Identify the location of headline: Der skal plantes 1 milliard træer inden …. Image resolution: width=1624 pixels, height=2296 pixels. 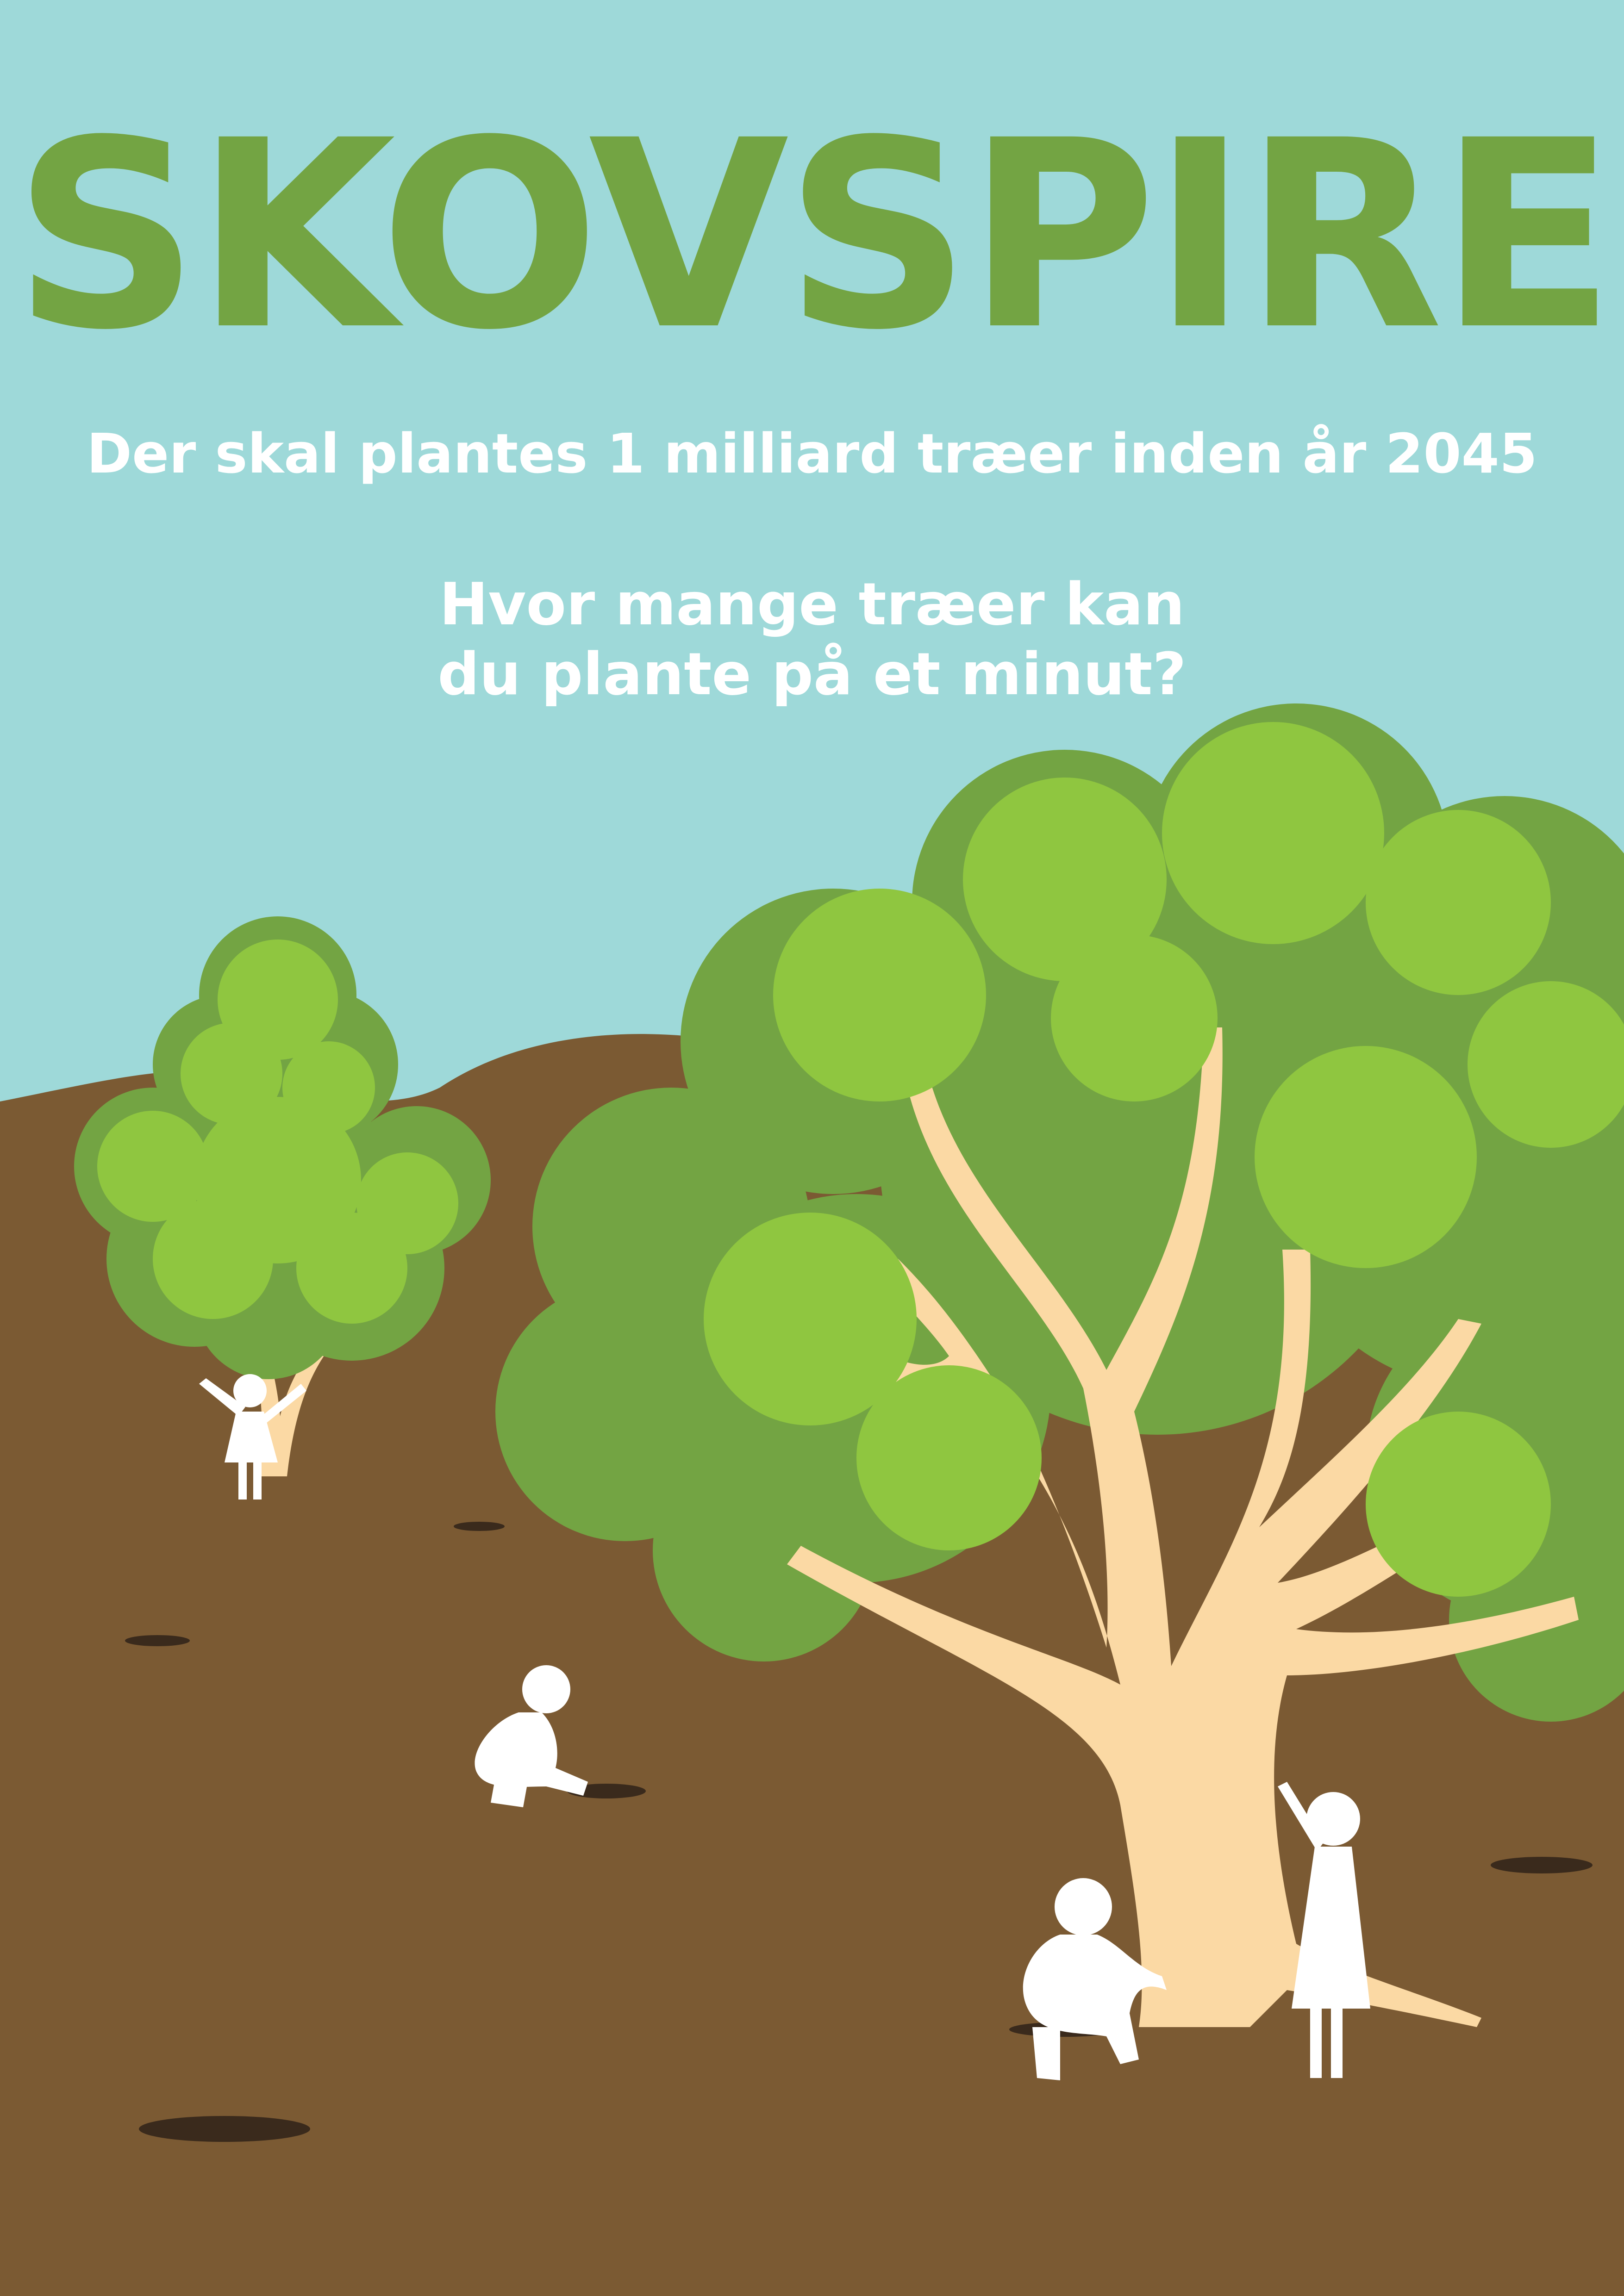
(812, 453).